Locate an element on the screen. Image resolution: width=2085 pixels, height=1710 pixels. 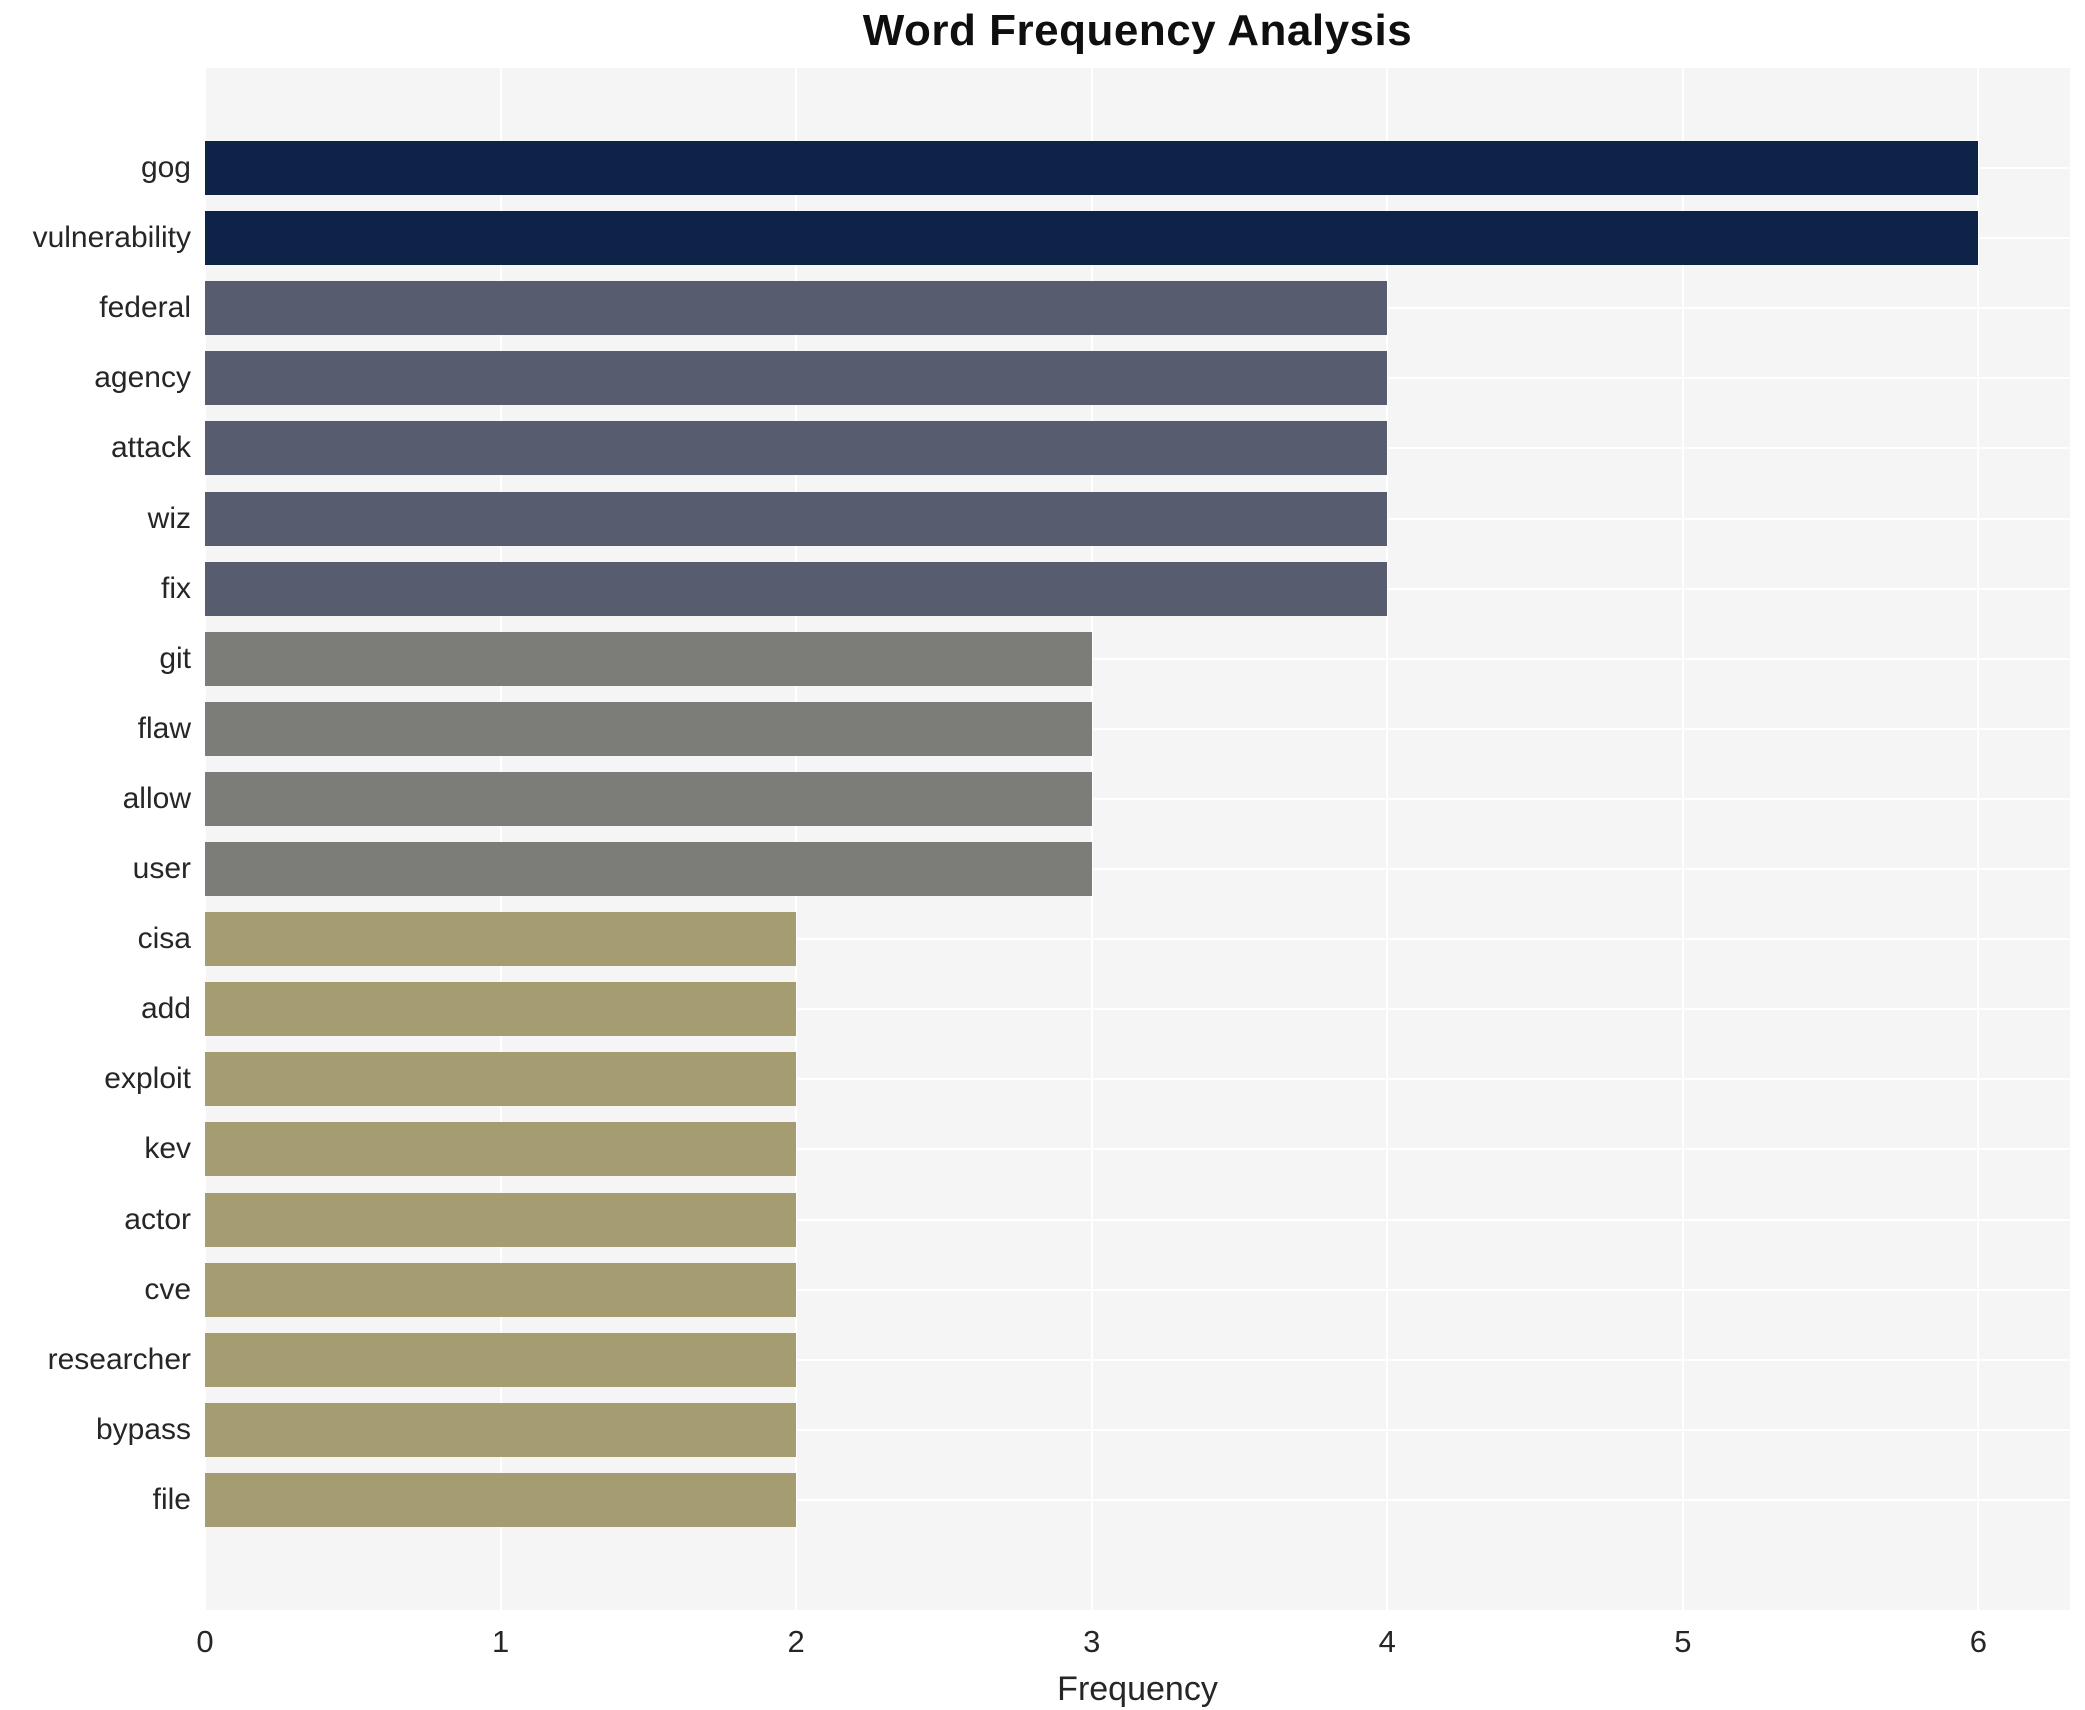
x-tick-6: 6 is located at coordinates (1978, 1641).